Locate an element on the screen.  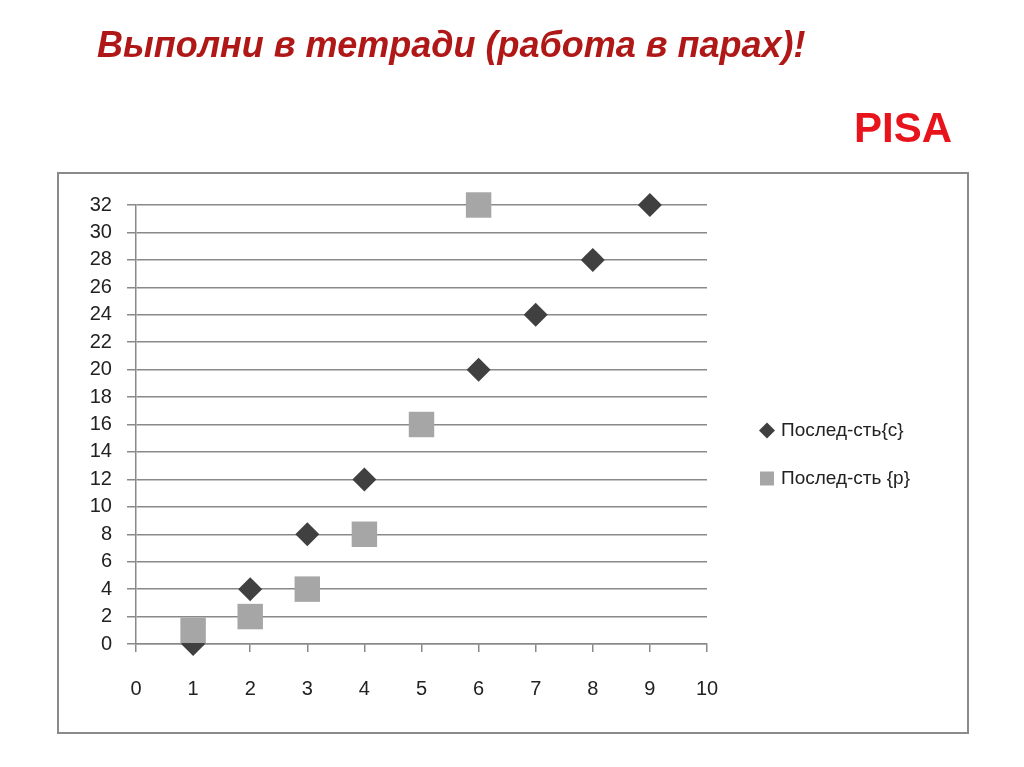
y-tick-label: 32 is located at coordinates (100, 203).